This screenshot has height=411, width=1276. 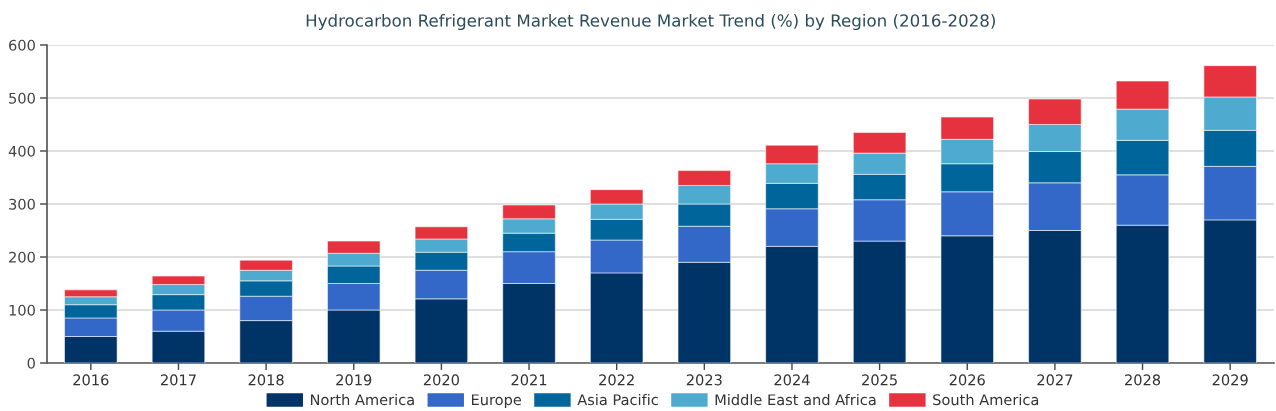 What do you see at coordinates (22, 310) in the screenshot?
I see `y-tick-label: 100` at bounding box center [22, 310].